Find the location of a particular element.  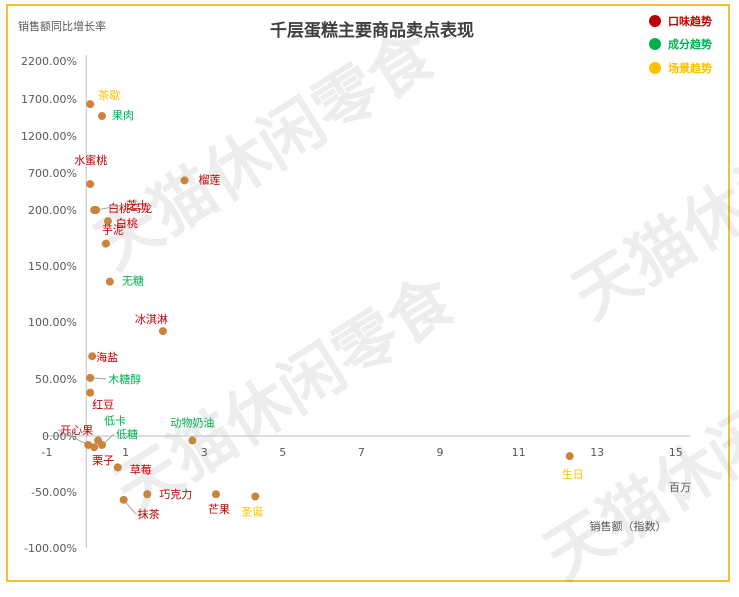

y-tick-label: -100.00% is located at coordinates (50, 548).